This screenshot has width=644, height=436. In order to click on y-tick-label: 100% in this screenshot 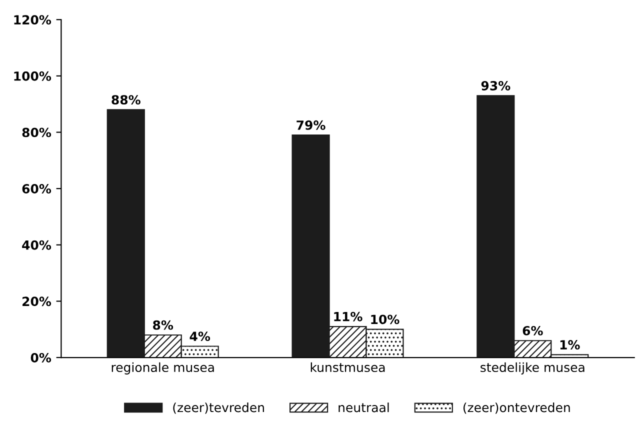, I will do `click(33, 76)`.